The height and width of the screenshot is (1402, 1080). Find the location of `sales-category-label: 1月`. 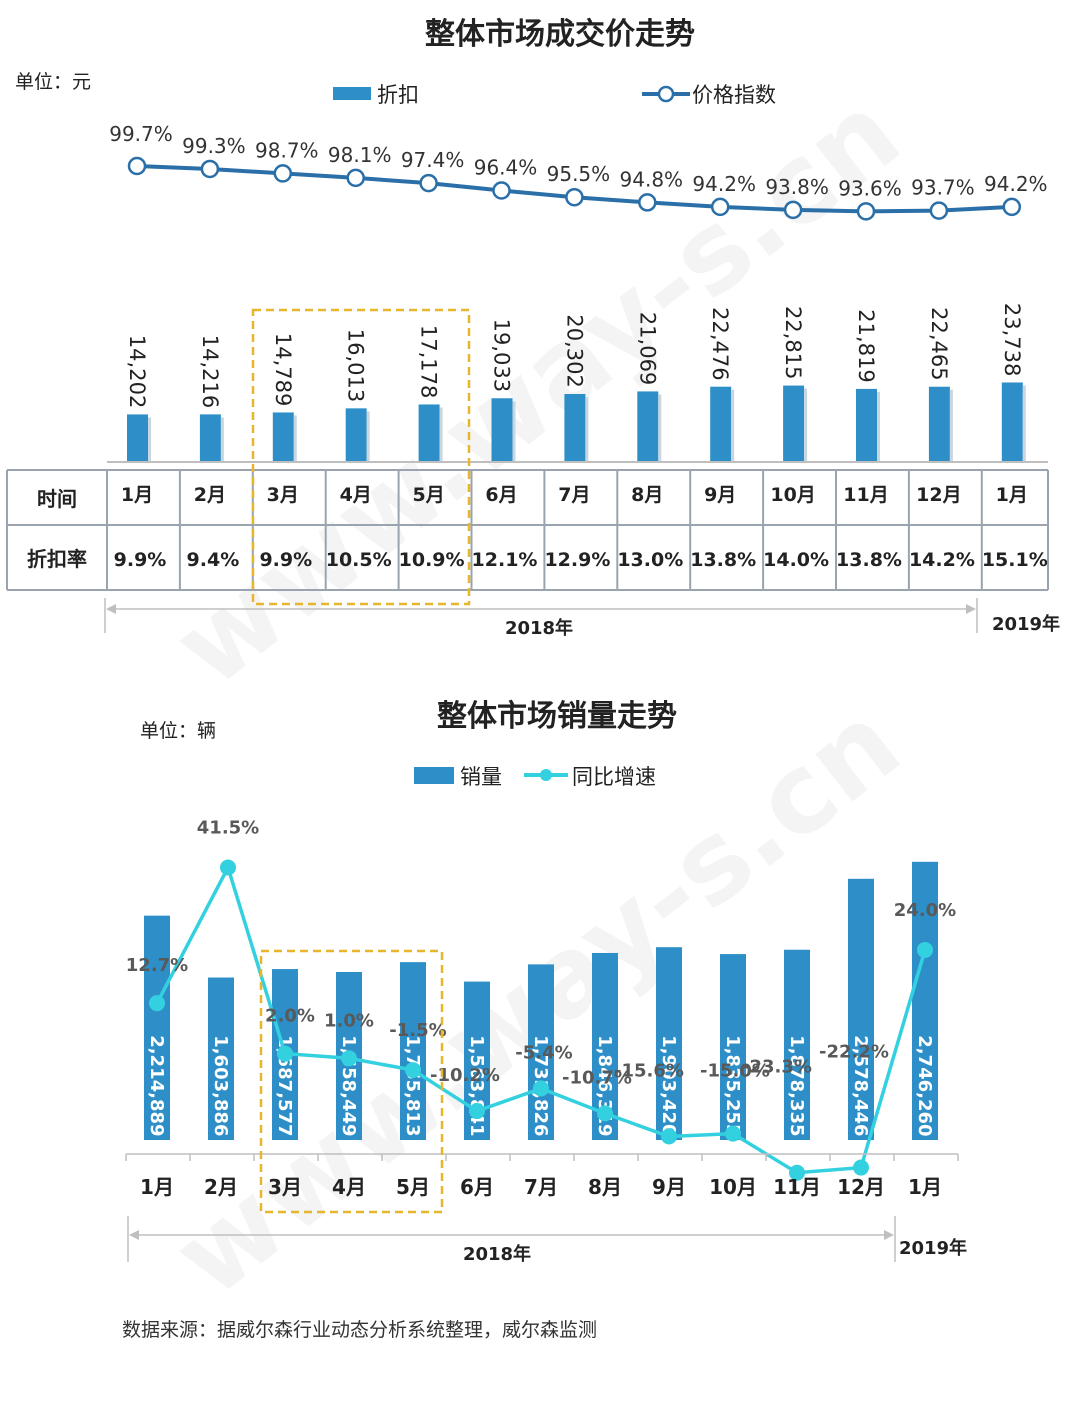

sales-category-label: 1月 is located at coordinates (925, 1187).